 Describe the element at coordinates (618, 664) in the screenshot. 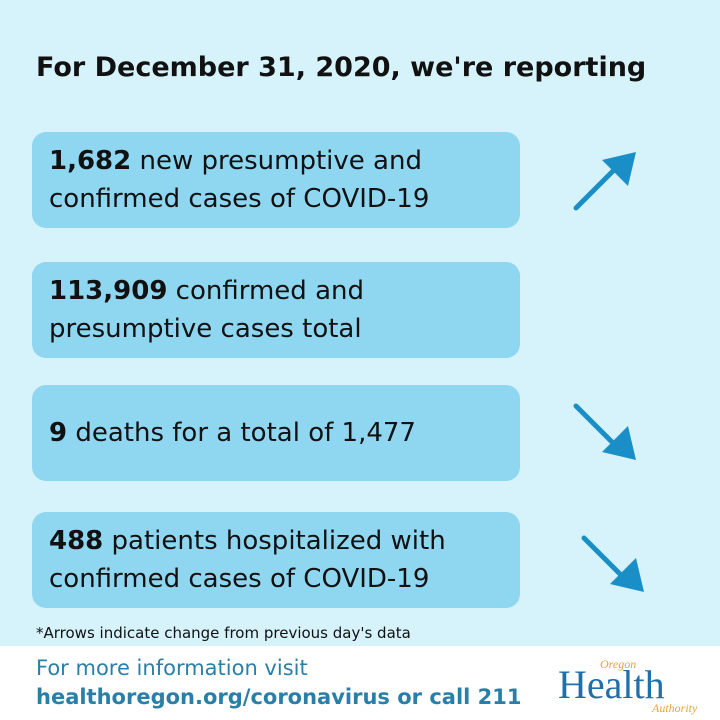

I see `logo-small-text: Oregon` at that location.